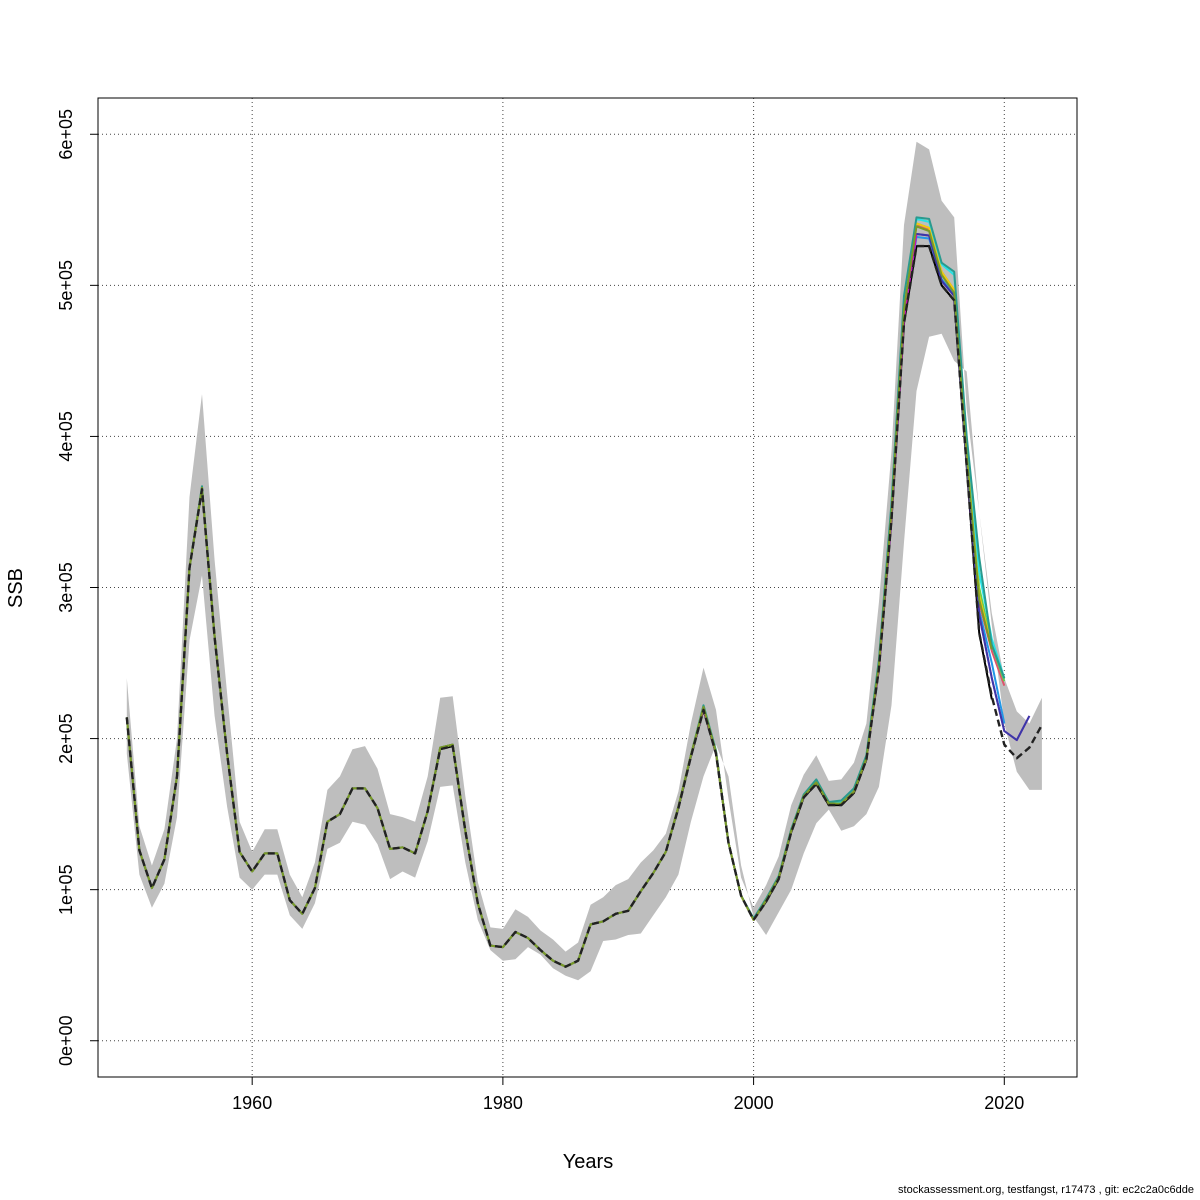 Image resolution: width=1200 pixels, height=1200 pixels. Describe the element at coordinates (66, 436) in the screenshot. I see `y-tick-label: 4e+05` at that location.